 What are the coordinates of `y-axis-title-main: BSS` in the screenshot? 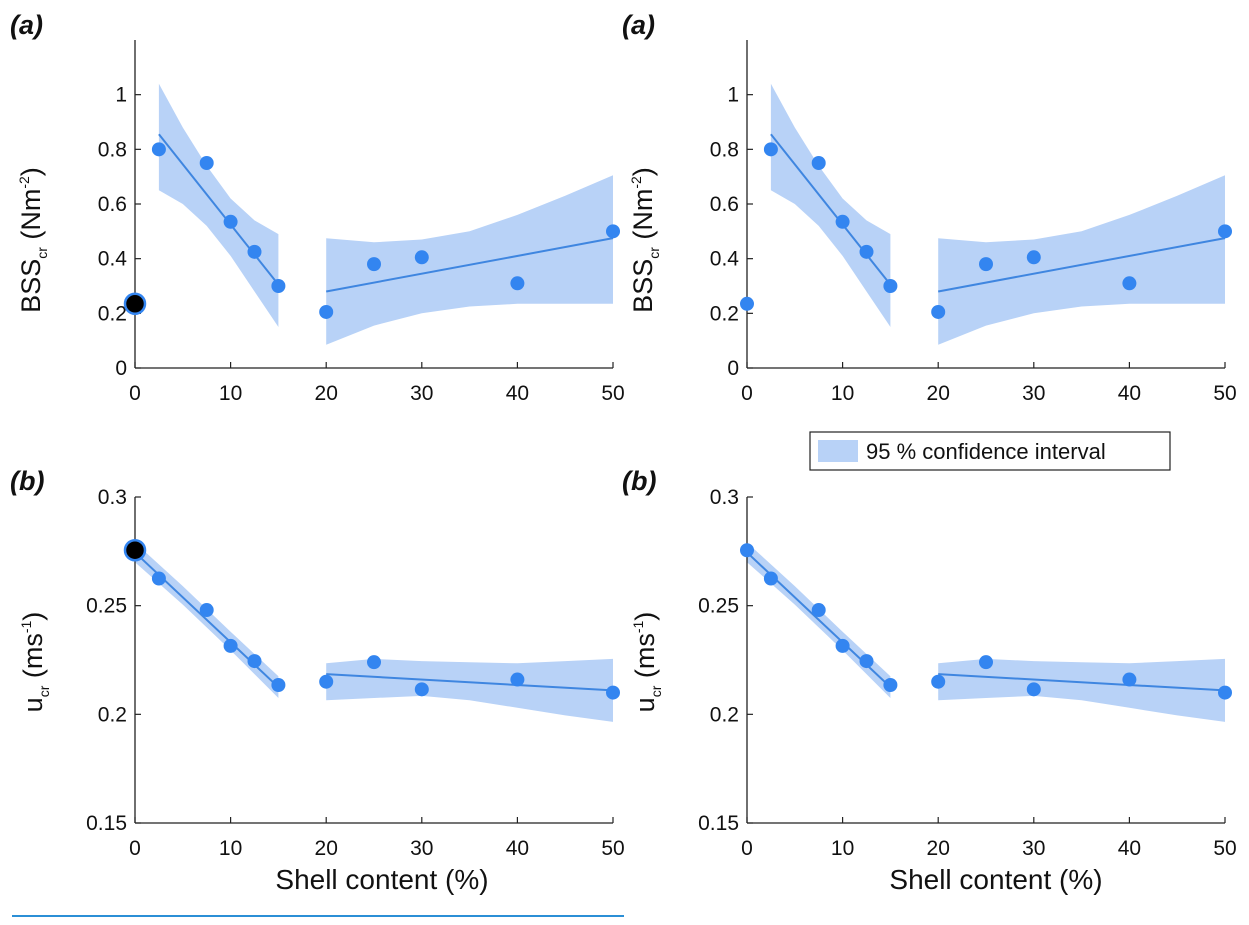 It's located at (643, 286).